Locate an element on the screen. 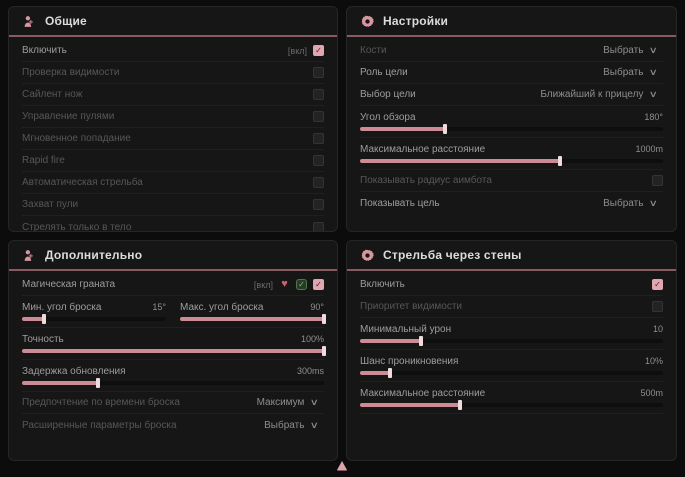 The image size is (685, 477). panel-title: Настройки is located at coordinates (416, 21).